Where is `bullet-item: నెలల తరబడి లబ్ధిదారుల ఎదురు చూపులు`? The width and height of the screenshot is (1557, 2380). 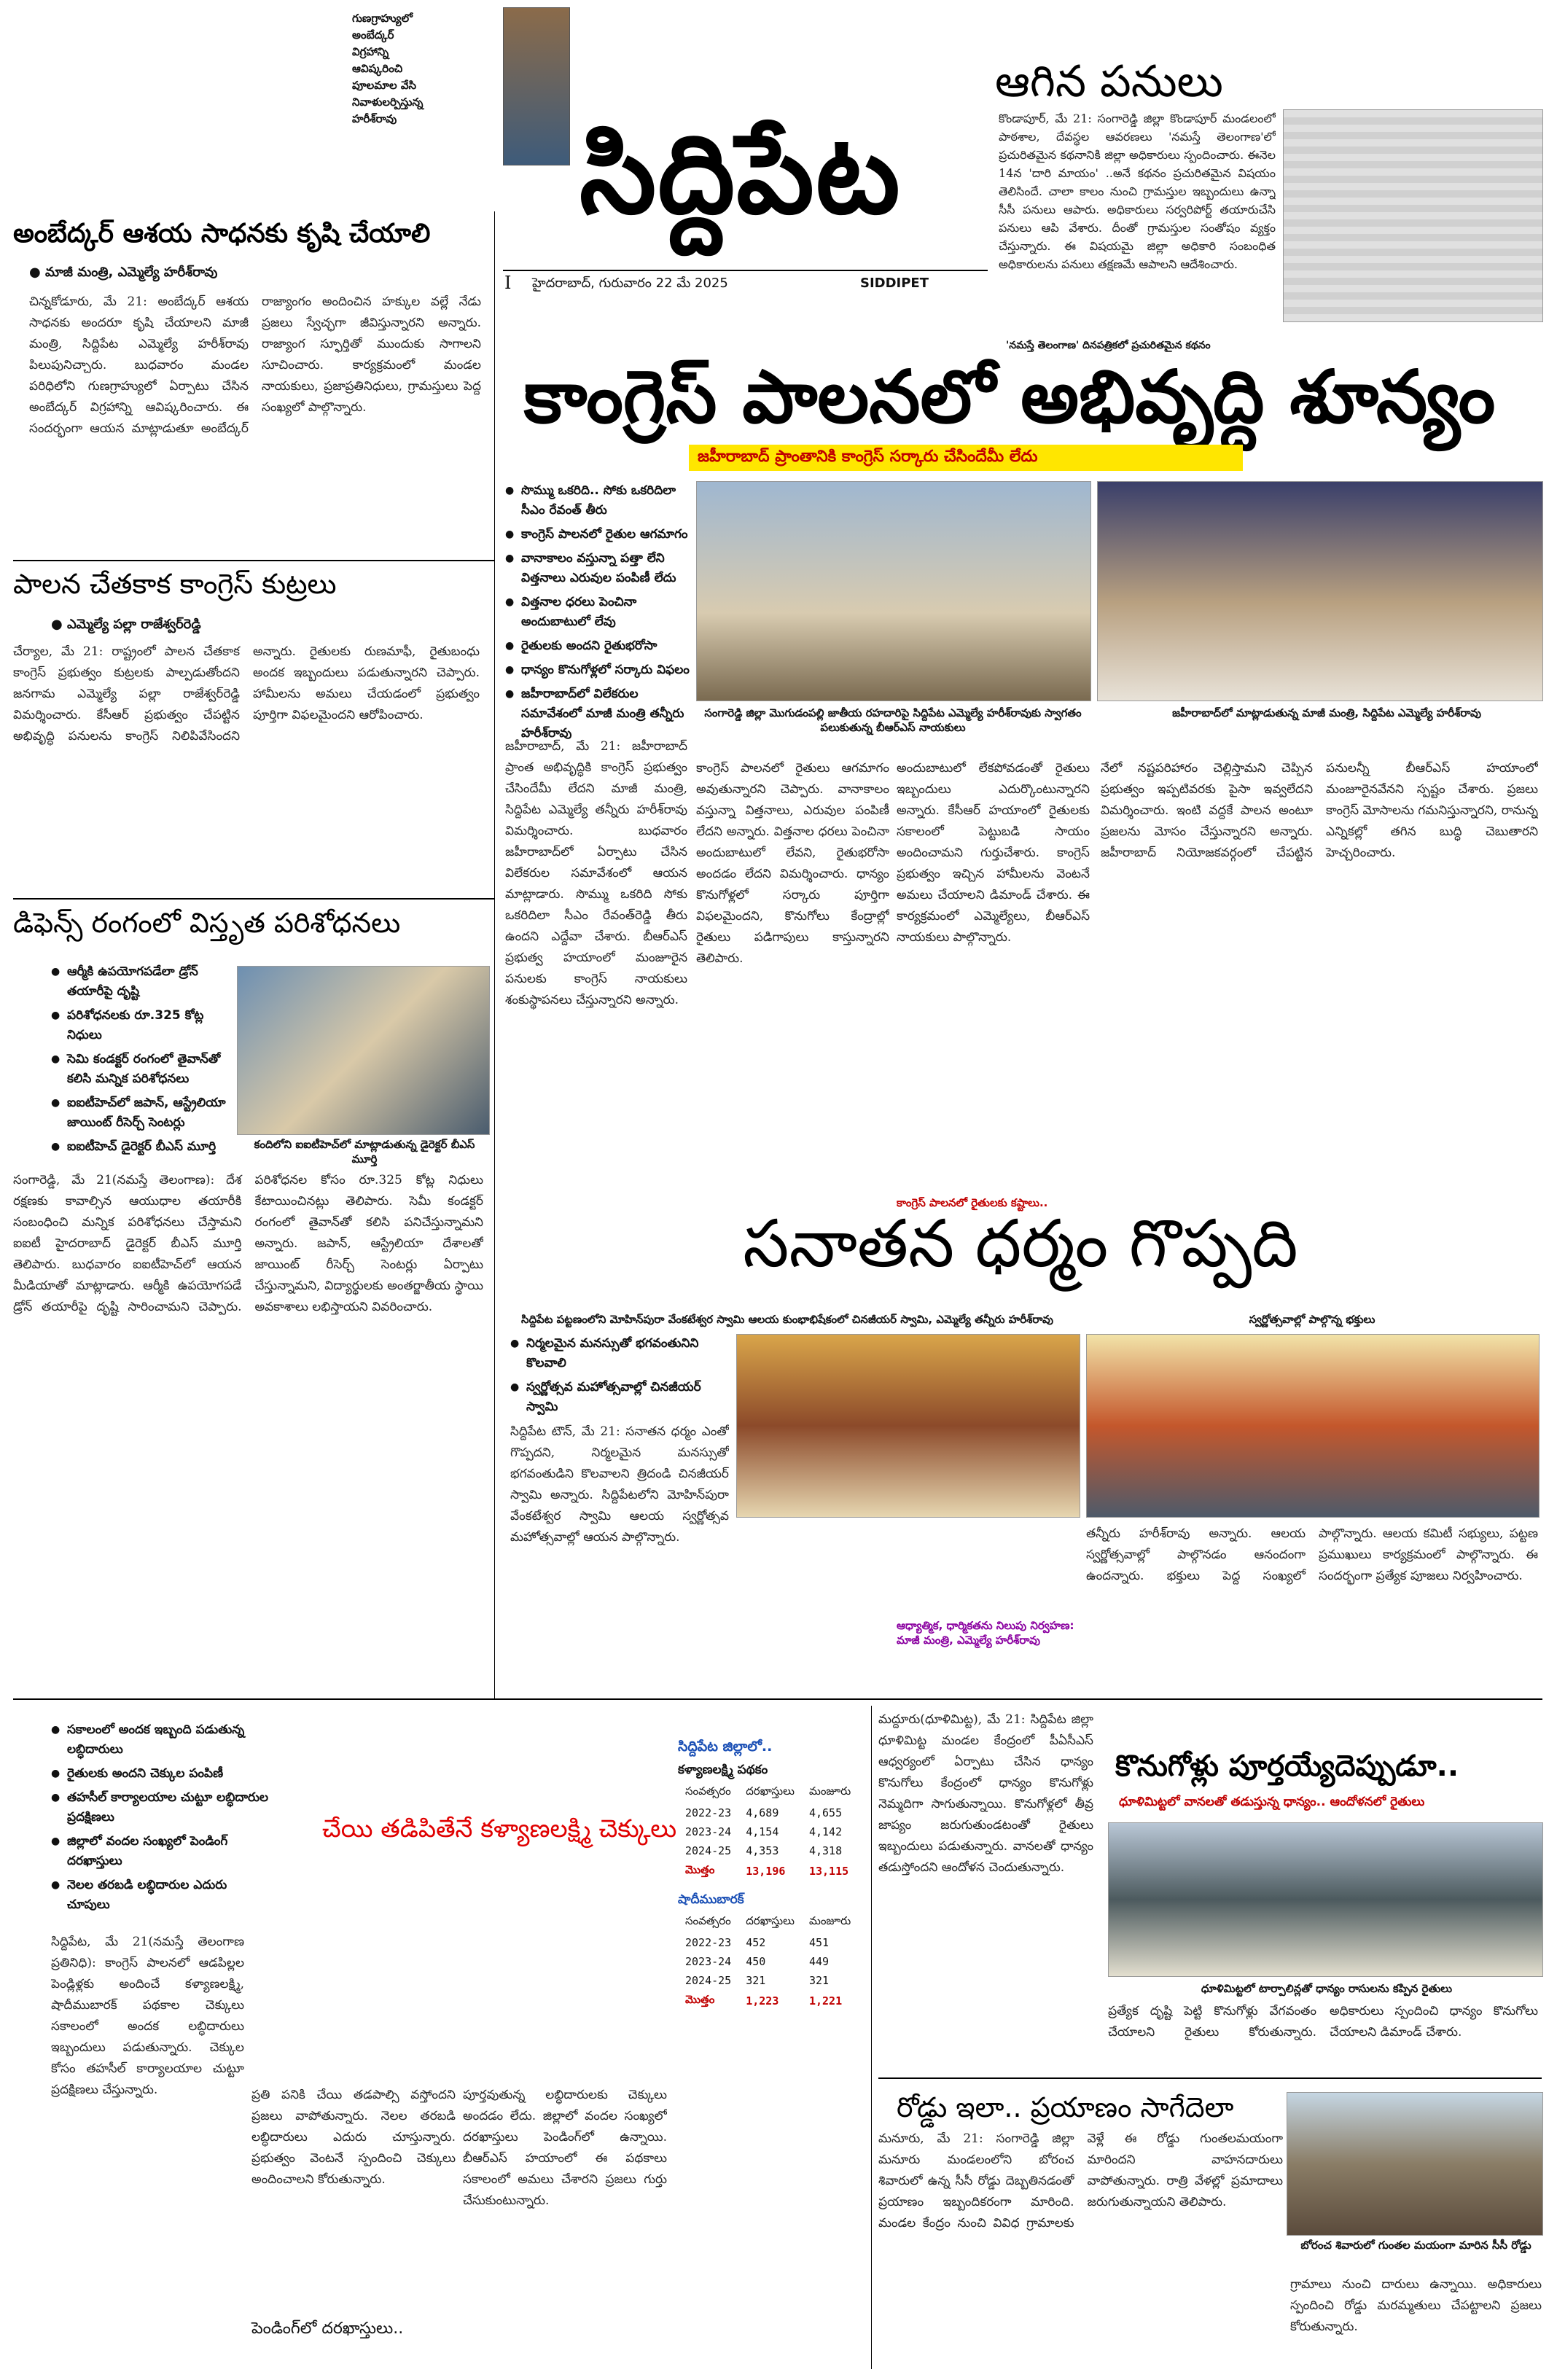 bullet-item: నెలల తరబడి లబ్ధిదారుల ఎదురు చూపులు is located at coordinates (160, 1895).